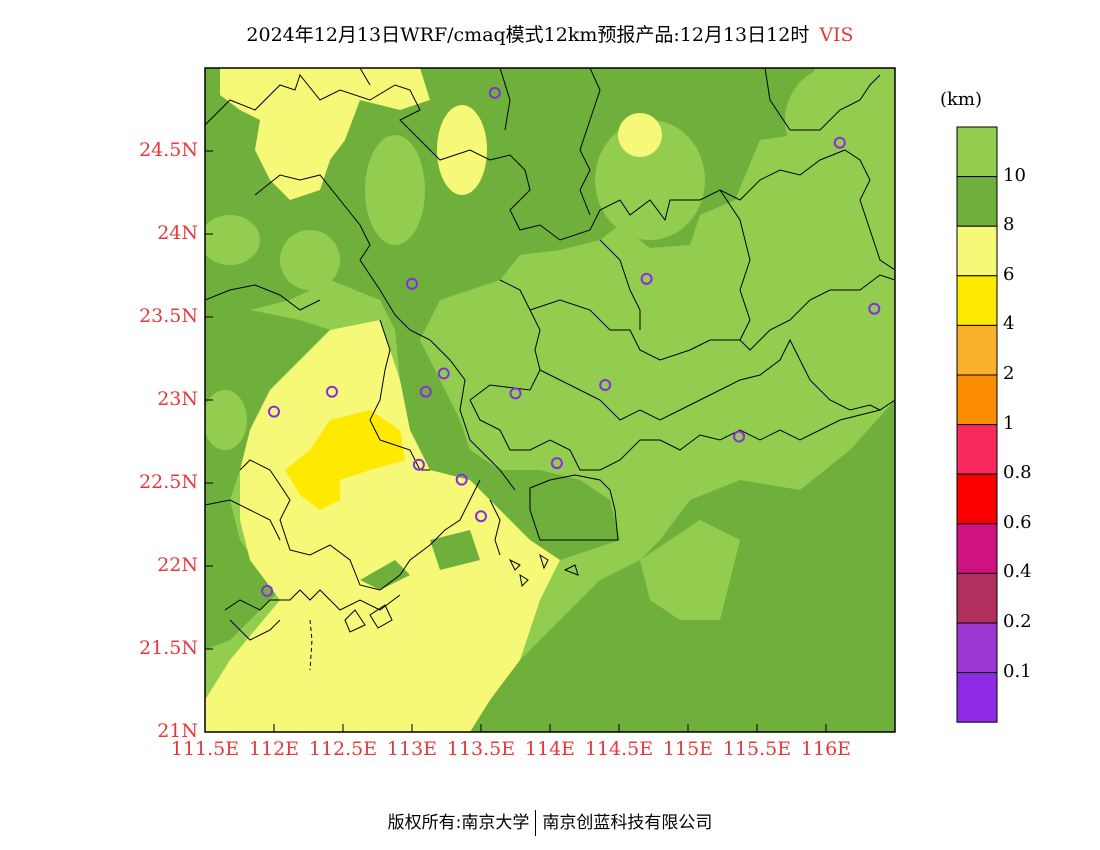 The image size is (1100, 850). Describe the element at coordinates (1017, 671) in the screenshot. I see `colorbar-label-11: 0.1` at that location.